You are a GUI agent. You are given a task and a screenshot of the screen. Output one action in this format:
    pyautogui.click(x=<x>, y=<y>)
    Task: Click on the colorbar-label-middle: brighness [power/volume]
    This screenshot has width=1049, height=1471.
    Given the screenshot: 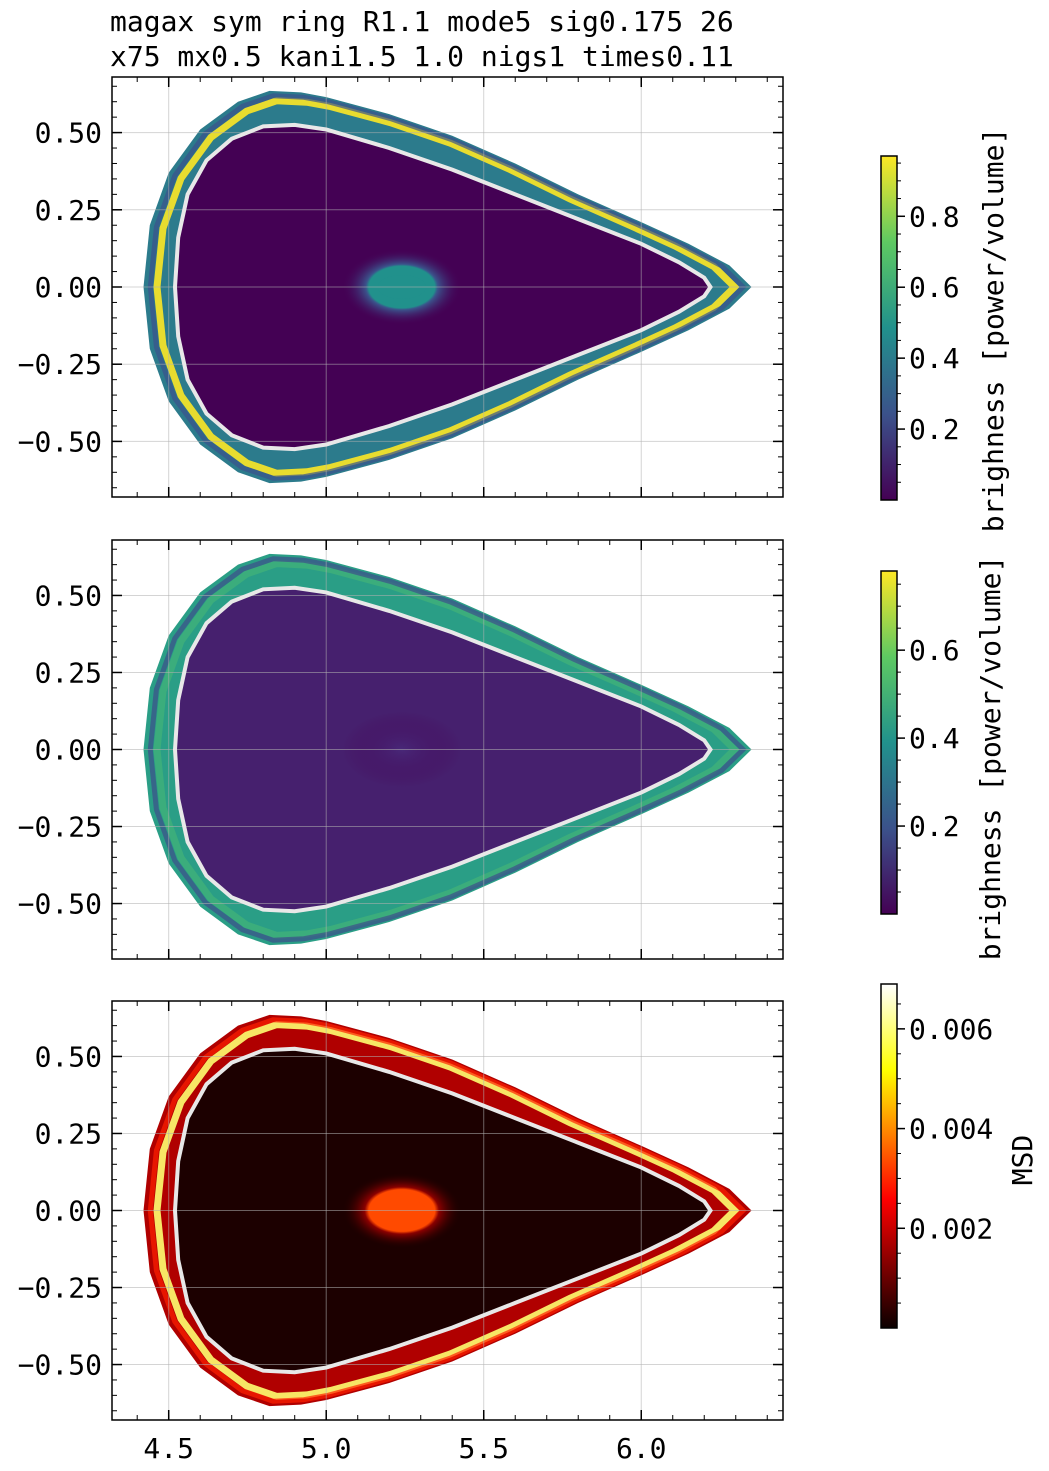 What is the action you would take?
    pyautogui.click(x=990, y=758)
    